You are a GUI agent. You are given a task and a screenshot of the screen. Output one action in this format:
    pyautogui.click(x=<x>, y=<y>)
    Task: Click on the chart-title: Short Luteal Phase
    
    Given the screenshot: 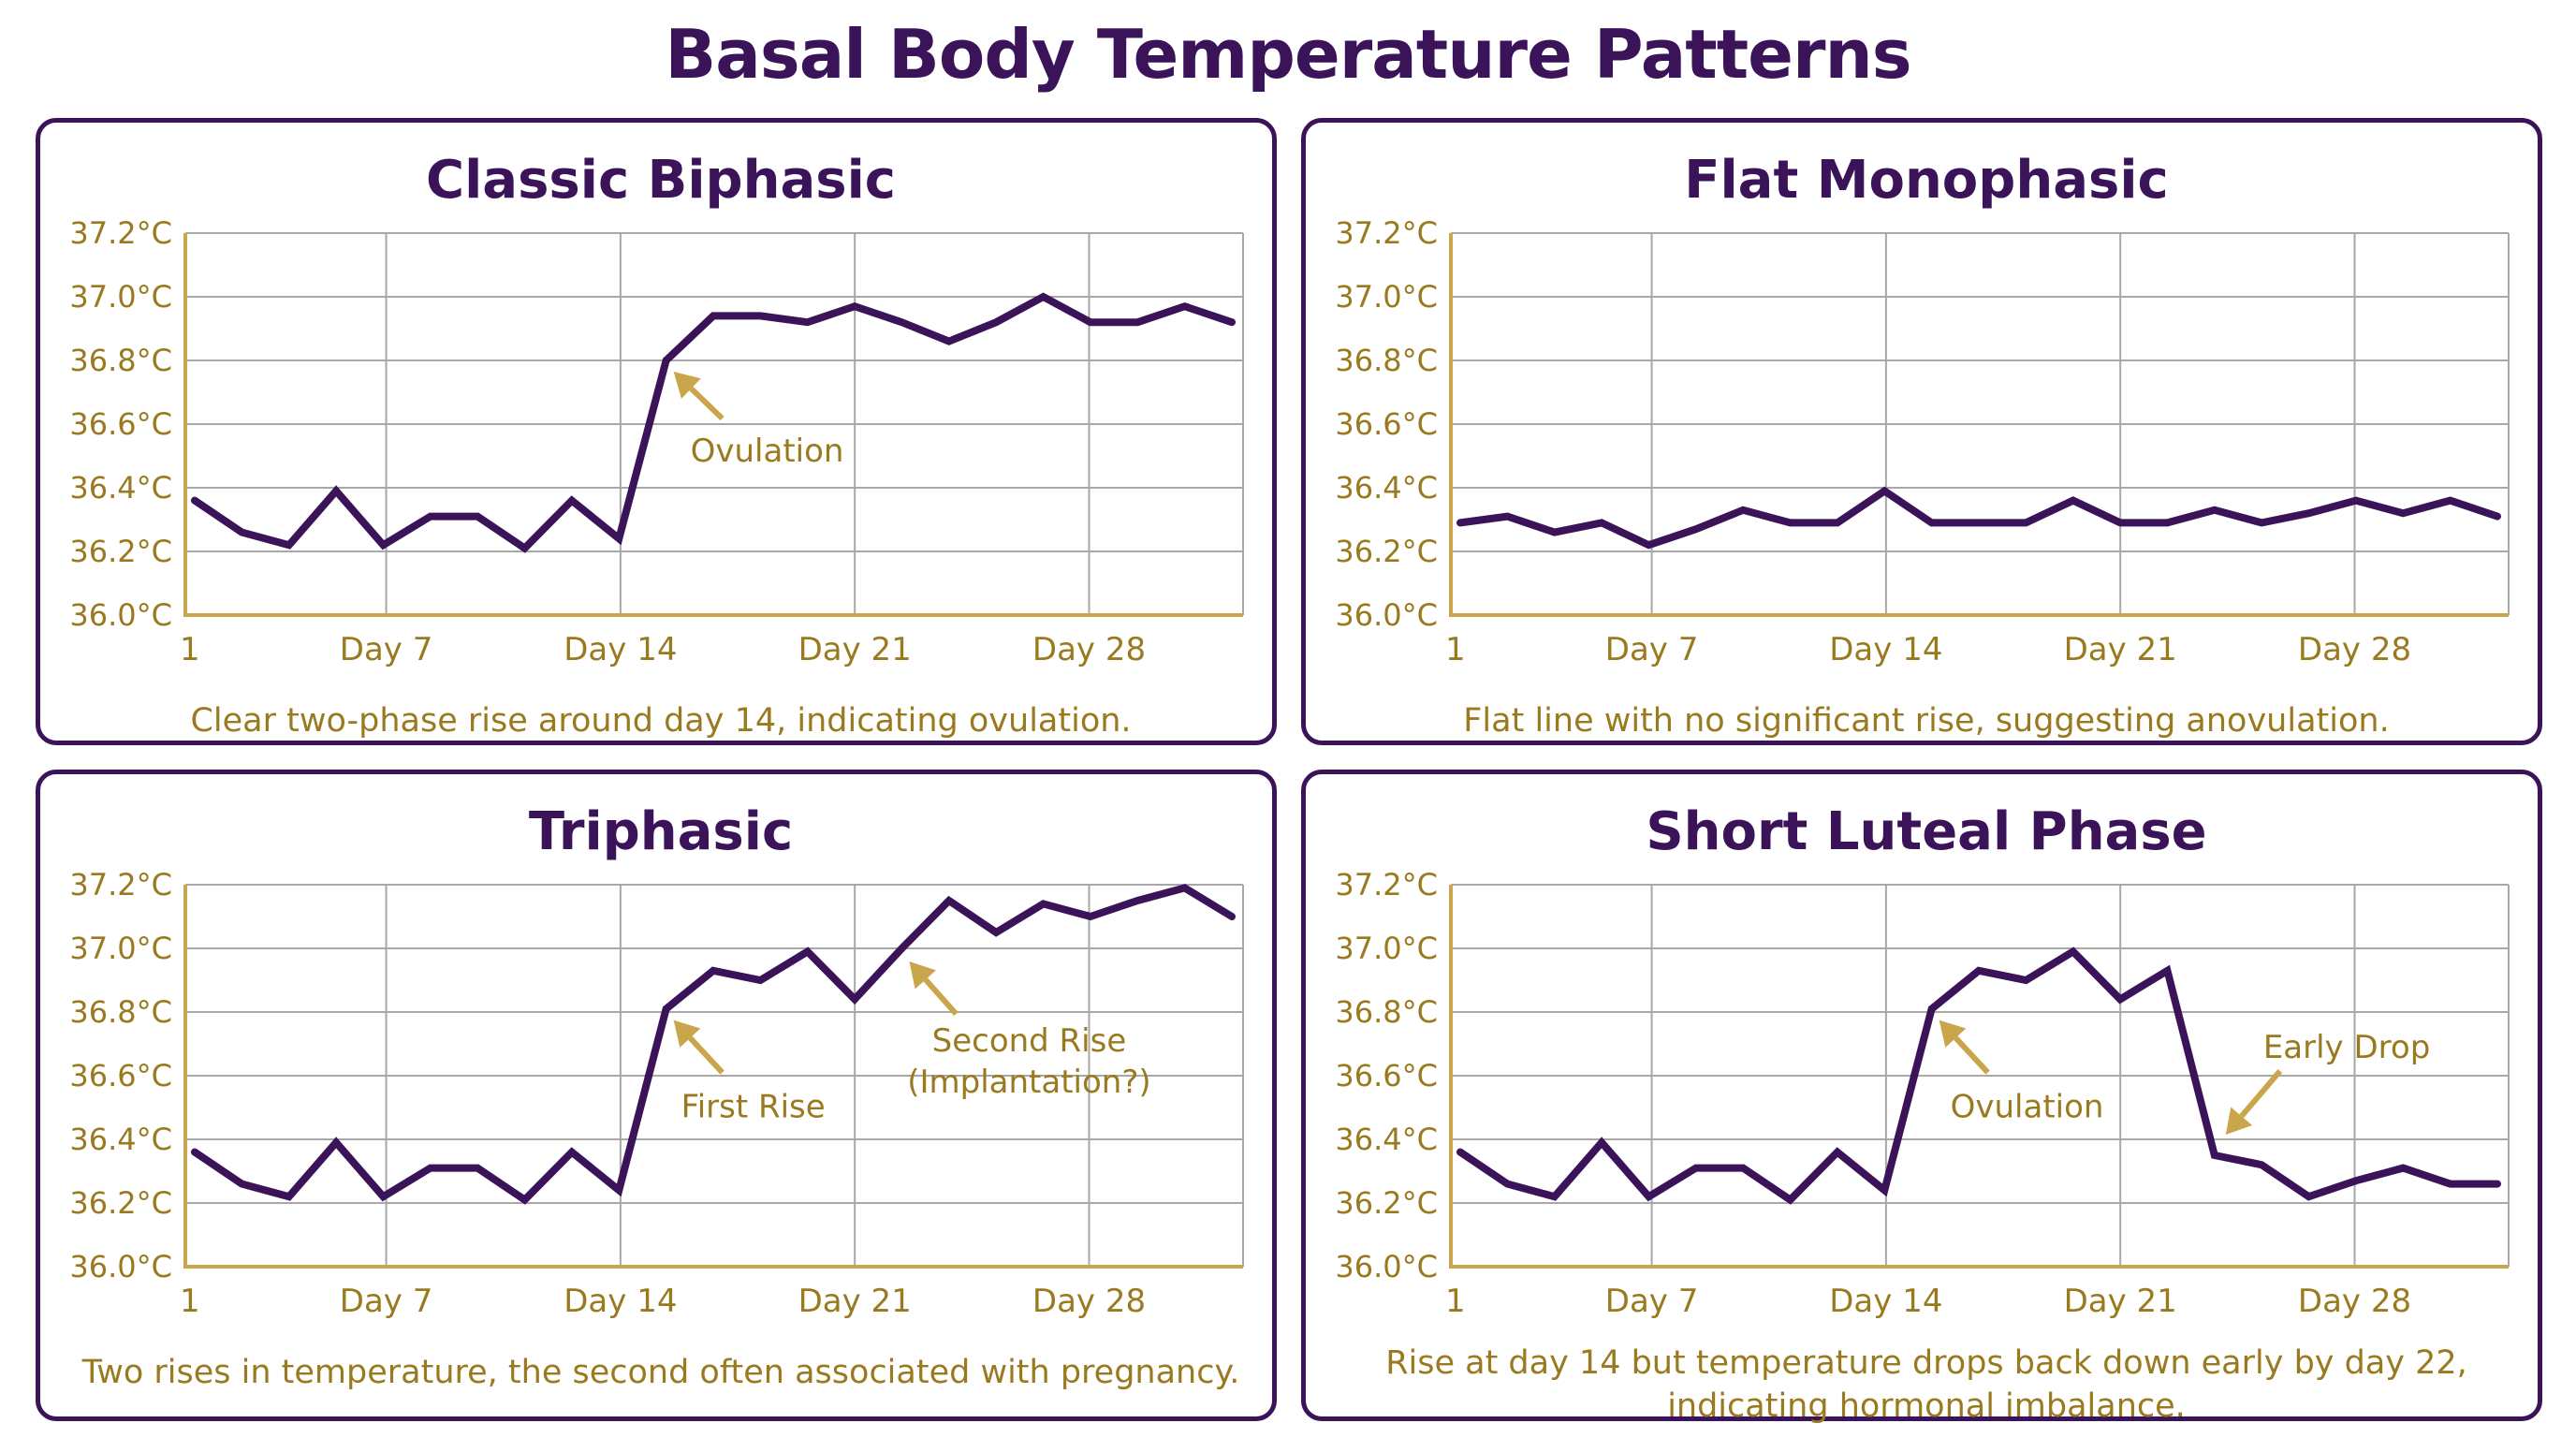 What is the action you would take?
    pyautogui.click(x=1926, y=831)
    